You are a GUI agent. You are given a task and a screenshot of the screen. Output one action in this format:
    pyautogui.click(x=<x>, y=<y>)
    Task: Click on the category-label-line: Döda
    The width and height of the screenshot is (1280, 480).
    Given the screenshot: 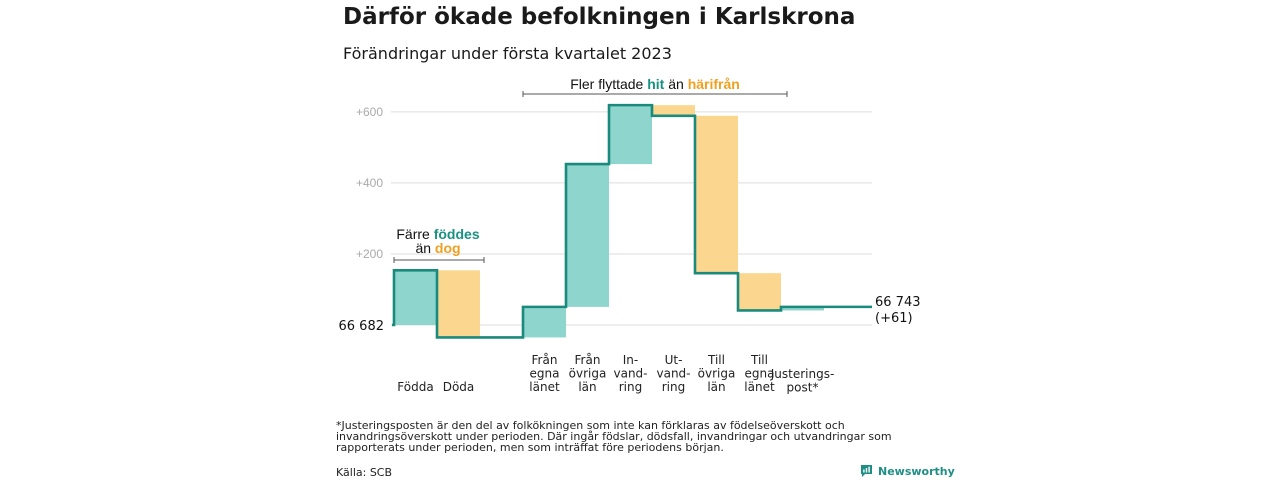 What is the action you would take?
    pyautogui.click(x=459, y=387)
    